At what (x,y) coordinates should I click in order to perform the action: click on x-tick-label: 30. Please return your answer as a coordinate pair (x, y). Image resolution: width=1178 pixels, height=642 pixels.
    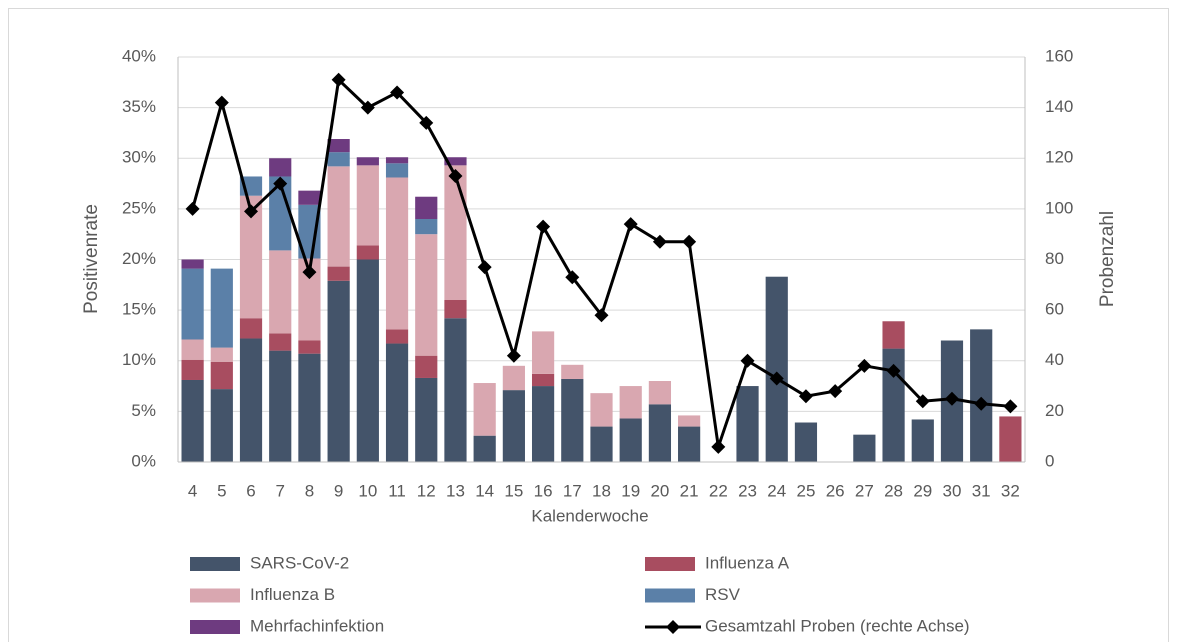
    Looking at the image, I should click on (952, 490).